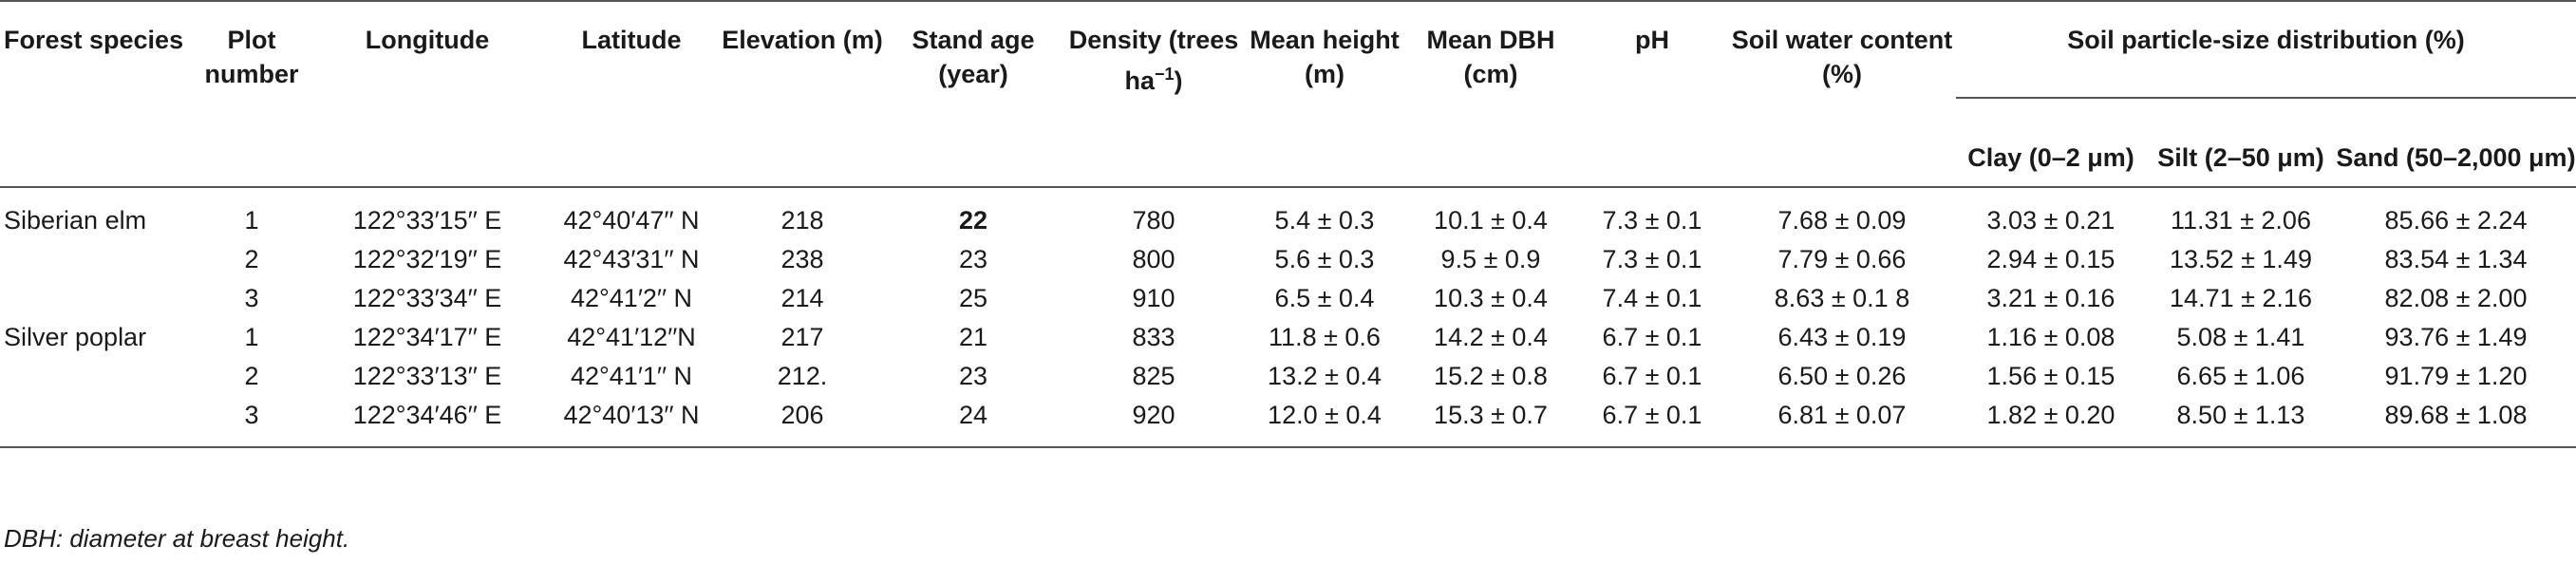  What do you see at coordinates (802, 337) in the screenshot?
I see `cell-elevation: 217` at bounding box center [802, 337].